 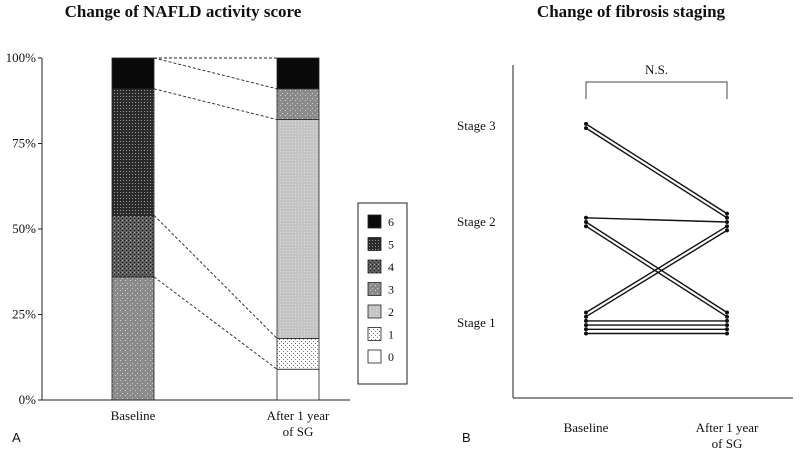 I want to click on legend-label-5: 5, so click(x=391, y=245).